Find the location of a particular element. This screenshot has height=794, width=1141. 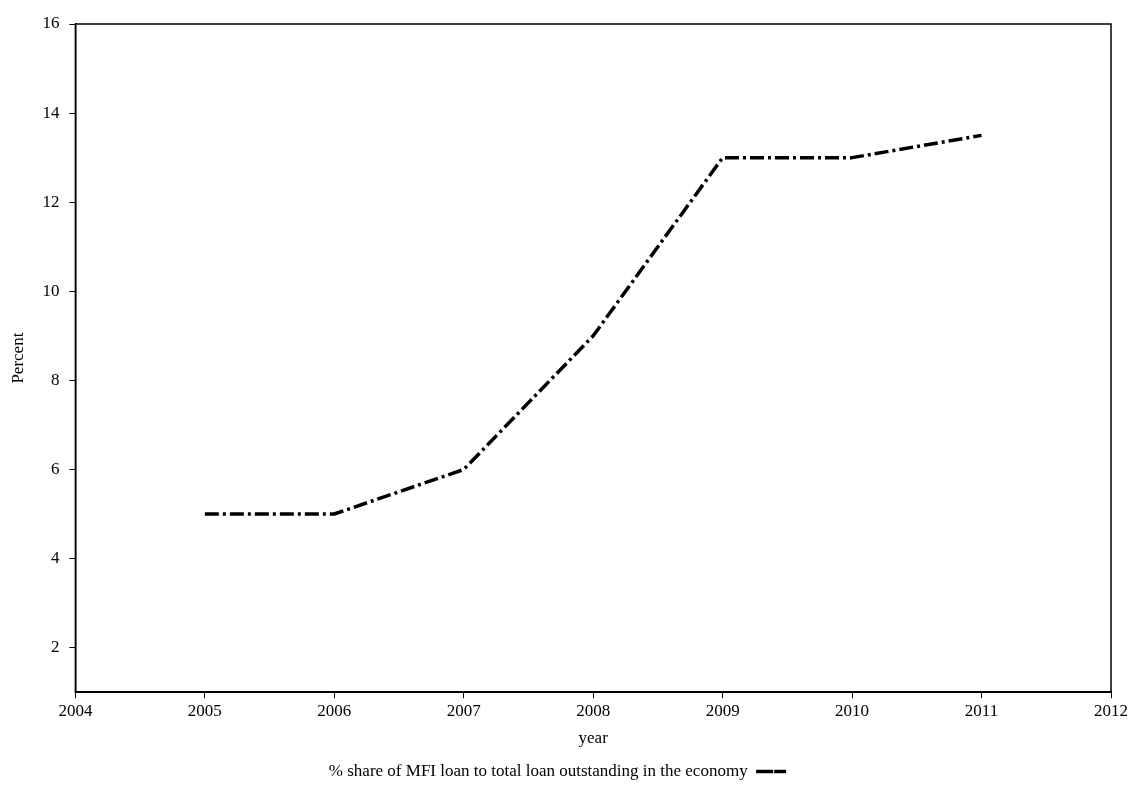

x-axis-title: year is located at coordinates (593, 738).